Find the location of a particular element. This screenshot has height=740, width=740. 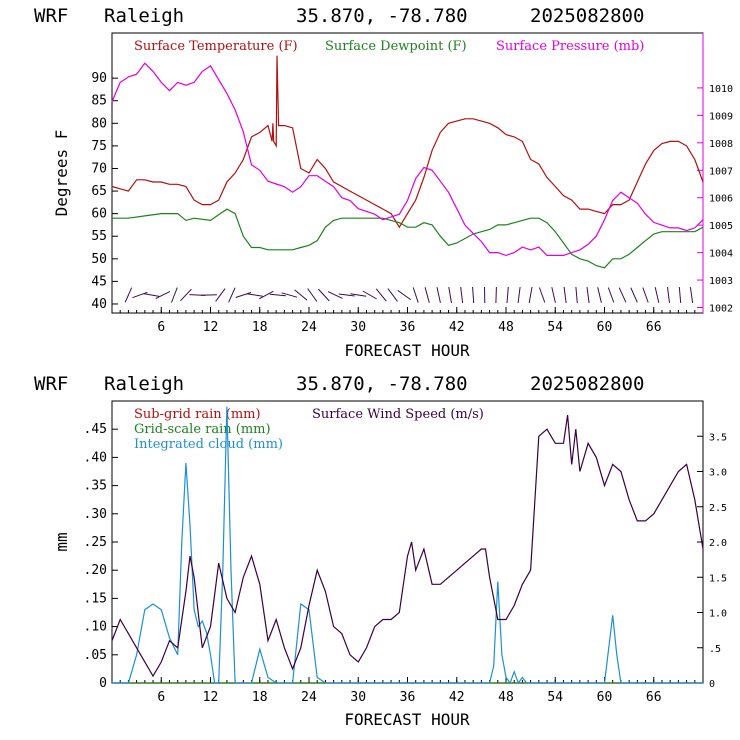

panel2-xlabel: FORECAST HOUR is located at coordinates (407, 719).